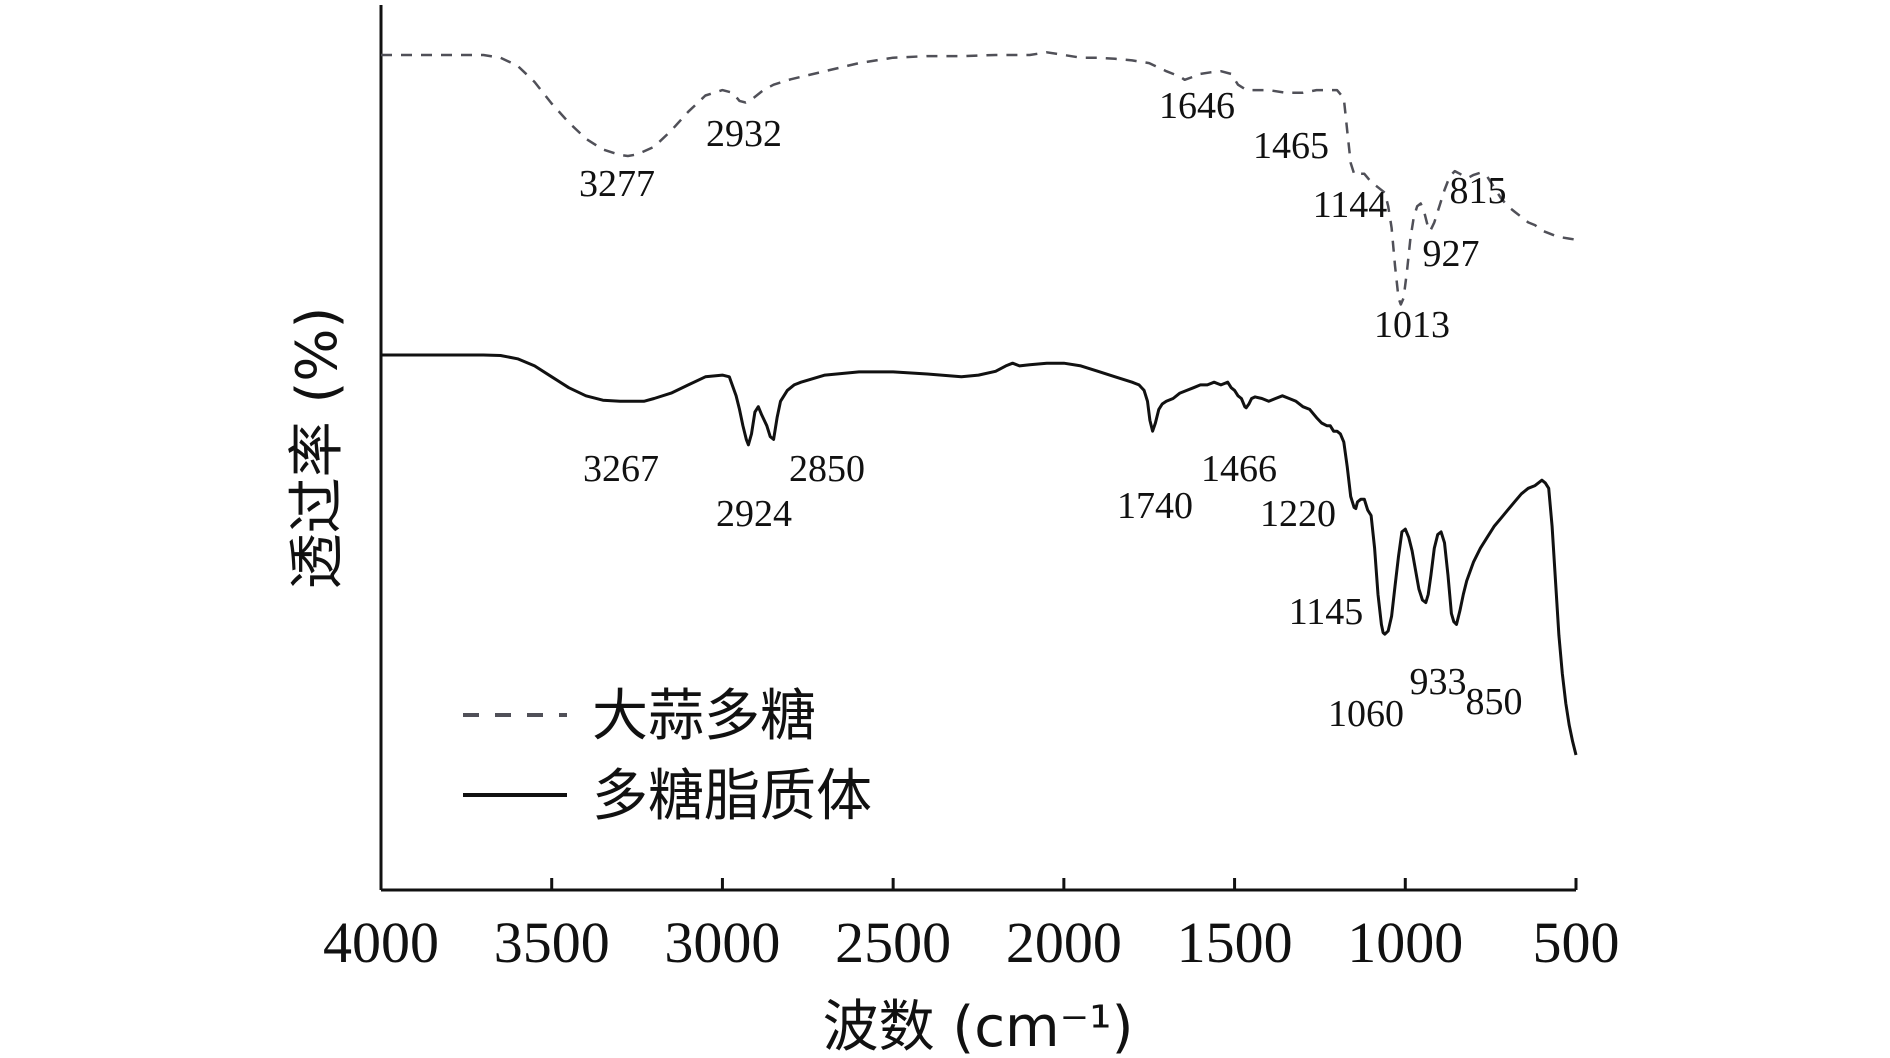 This screenshot has height=1058, width=1890. What do you see at coordinates (317, 448) in the screenshot?
I see `y-axis-title: 透过率 (%)` at bounding box center [317, 448].